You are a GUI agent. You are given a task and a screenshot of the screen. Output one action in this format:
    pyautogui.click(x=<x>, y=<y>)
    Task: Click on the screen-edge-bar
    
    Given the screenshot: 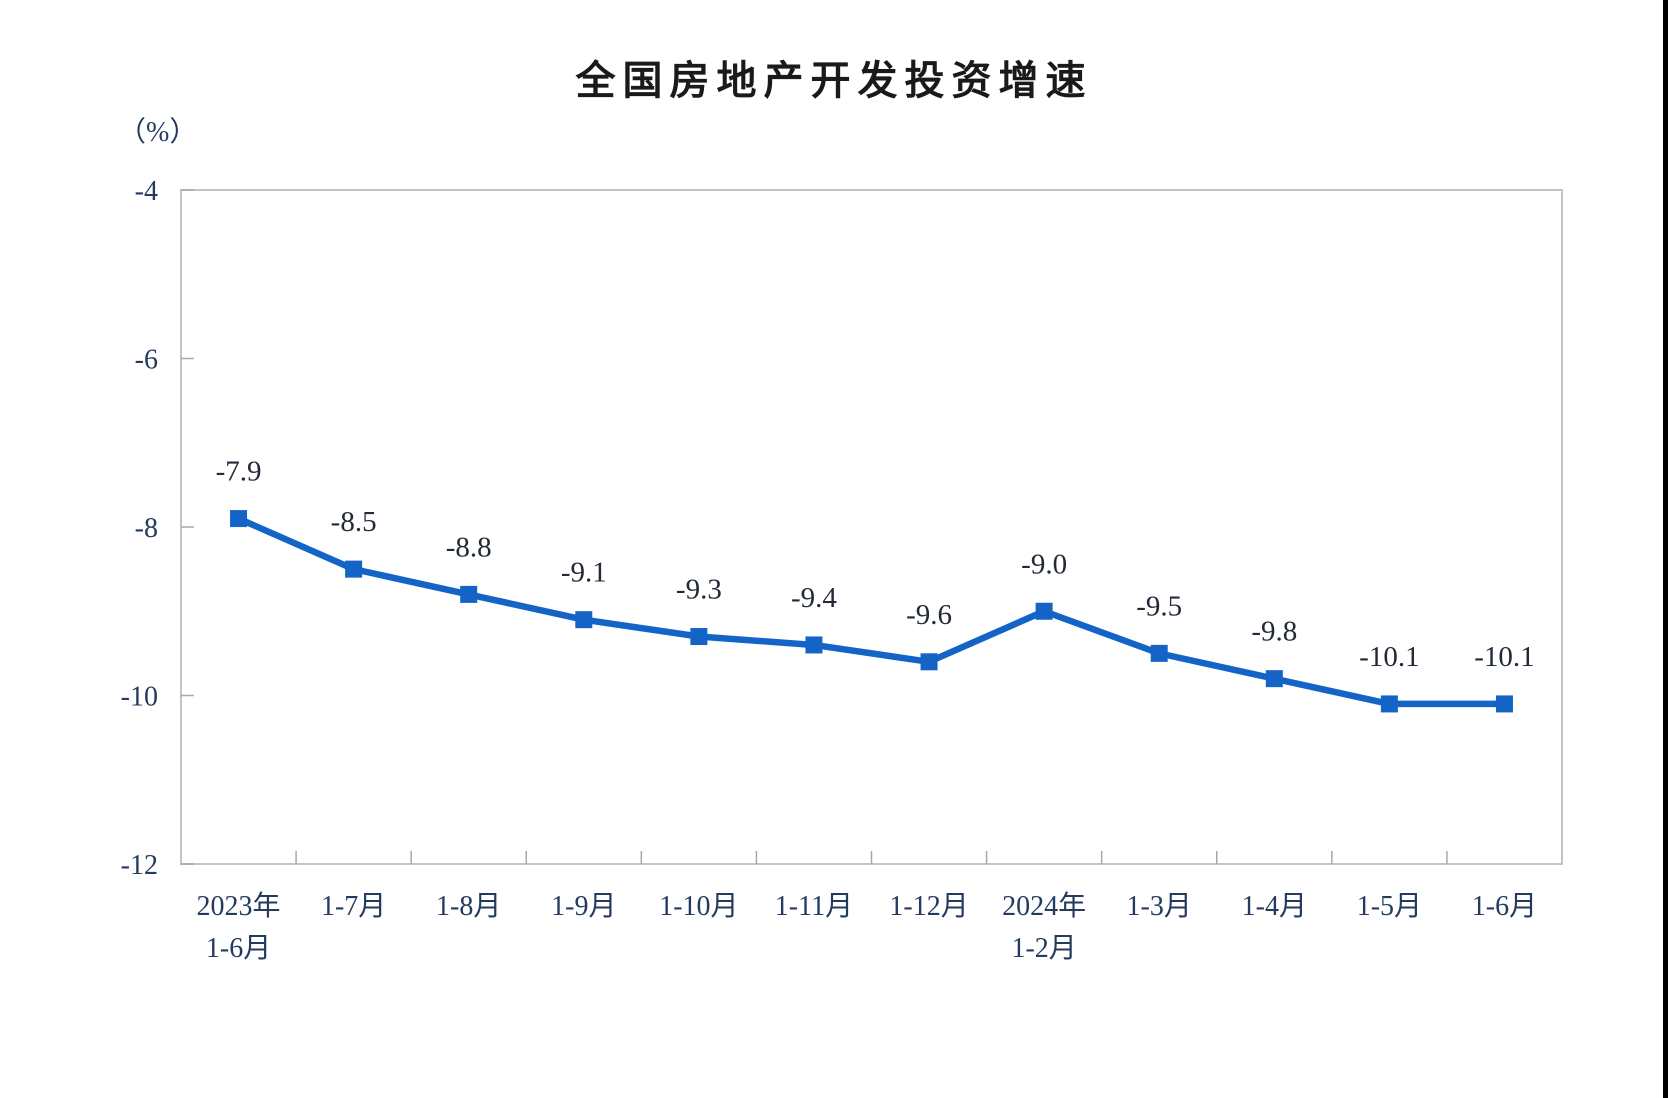 What is the action you would take?
    pyautogui.click(x=1665, y=549)
    